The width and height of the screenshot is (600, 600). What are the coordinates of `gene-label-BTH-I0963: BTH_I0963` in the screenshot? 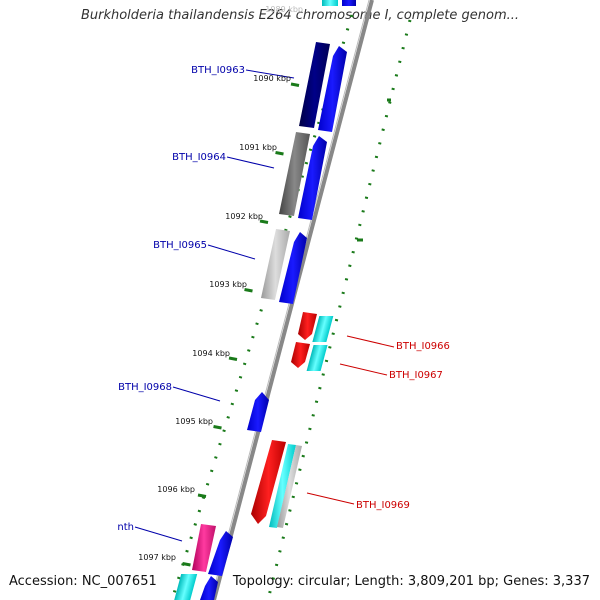 It's located at (218, 70).